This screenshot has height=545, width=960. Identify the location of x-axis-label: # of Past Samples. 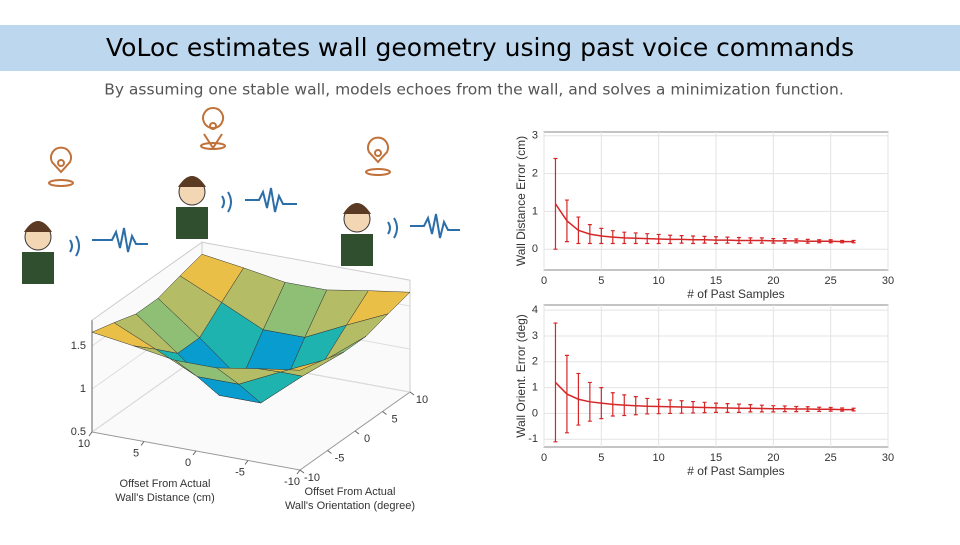
(735, 294).